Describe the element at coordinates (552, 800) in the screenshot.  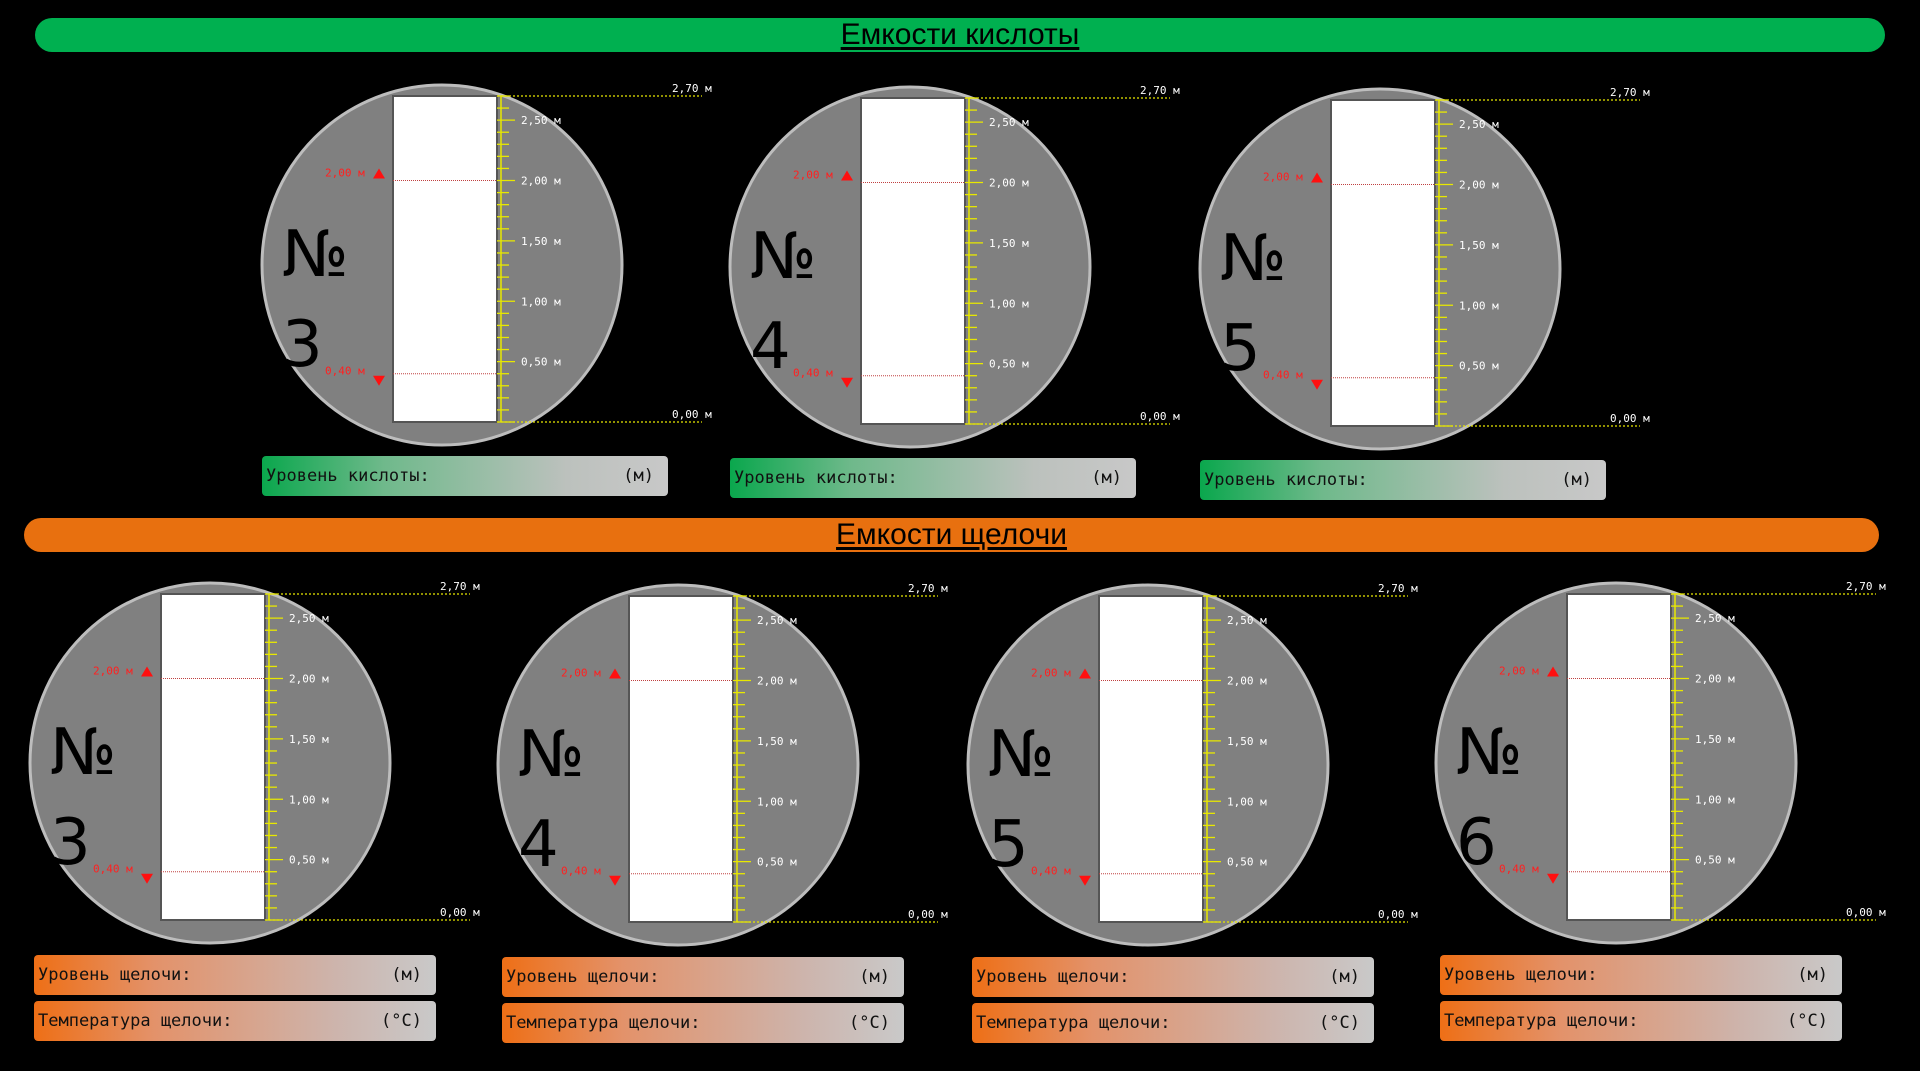
I see `tank-number: № 4` at that location.